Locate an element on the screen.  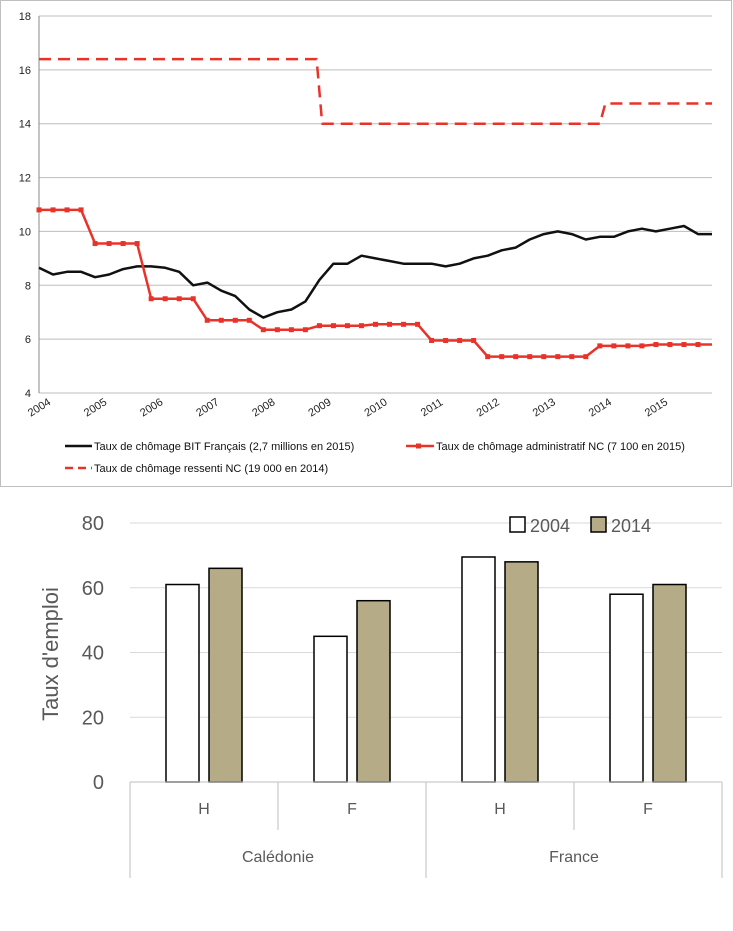
legend-marker-administratif is located at coordinates (418, 446).